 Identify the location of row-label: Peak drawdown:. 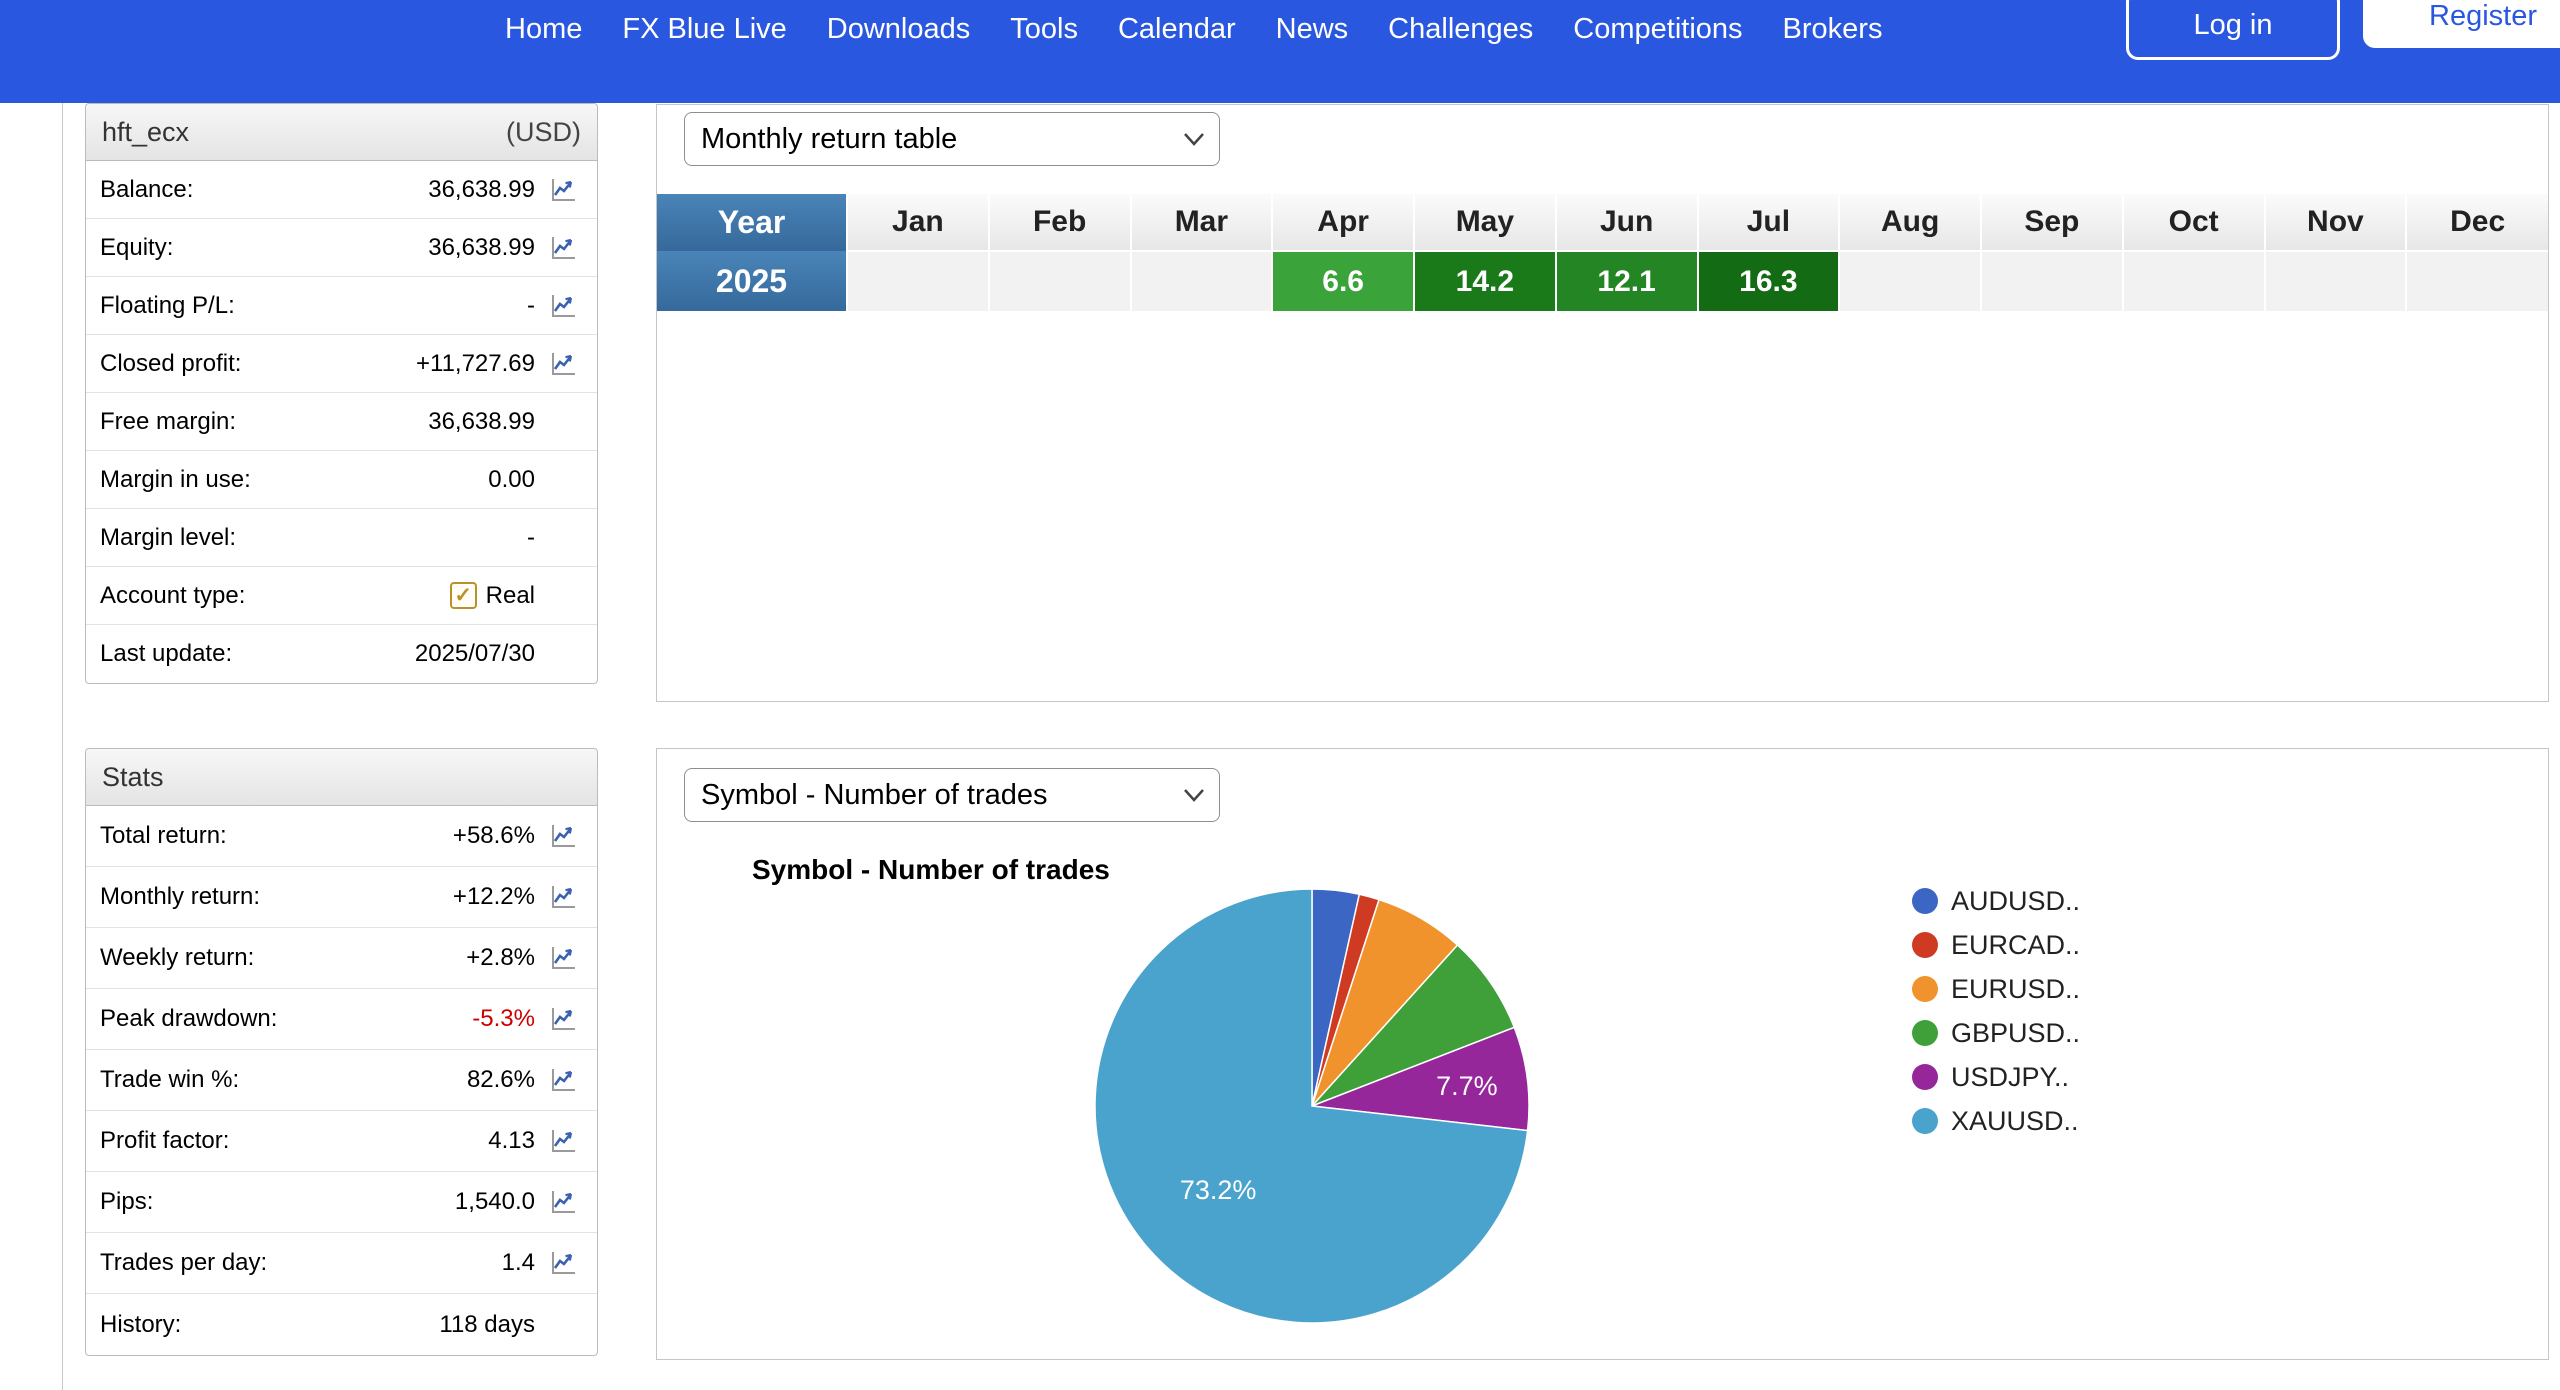
(189, 1018).